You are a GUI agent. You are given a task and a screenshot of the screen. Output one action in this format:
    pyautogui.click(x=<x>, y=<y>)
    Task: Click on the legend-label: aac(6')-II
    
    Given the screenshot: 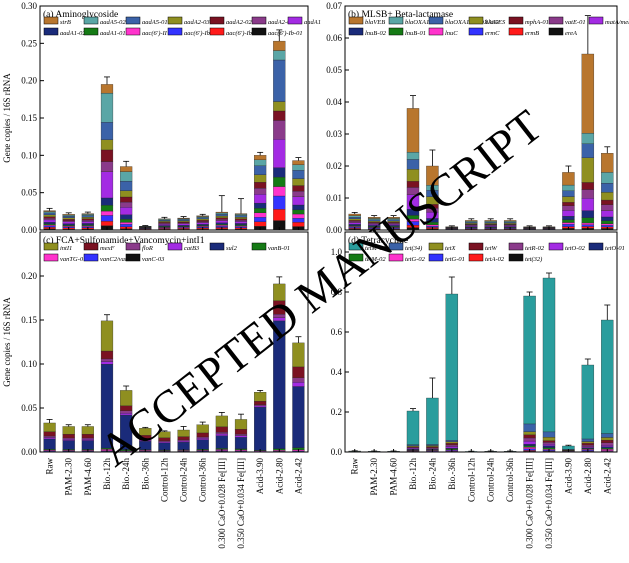 What is the action you would take?
    pyautogui.click(x=155, y=33)
    